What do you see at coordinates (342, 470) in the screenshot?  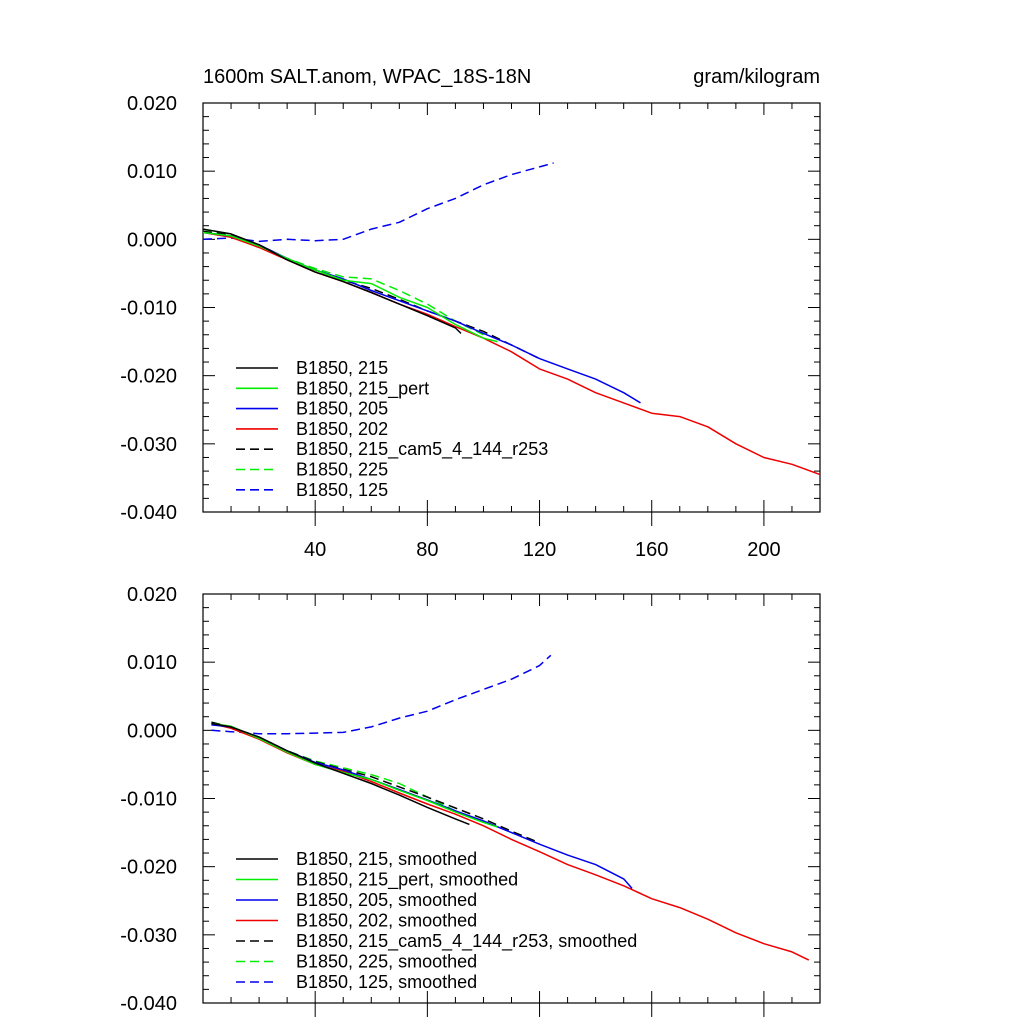 I see `legend-label: B1850, 225` at bounding box center [342, 470].